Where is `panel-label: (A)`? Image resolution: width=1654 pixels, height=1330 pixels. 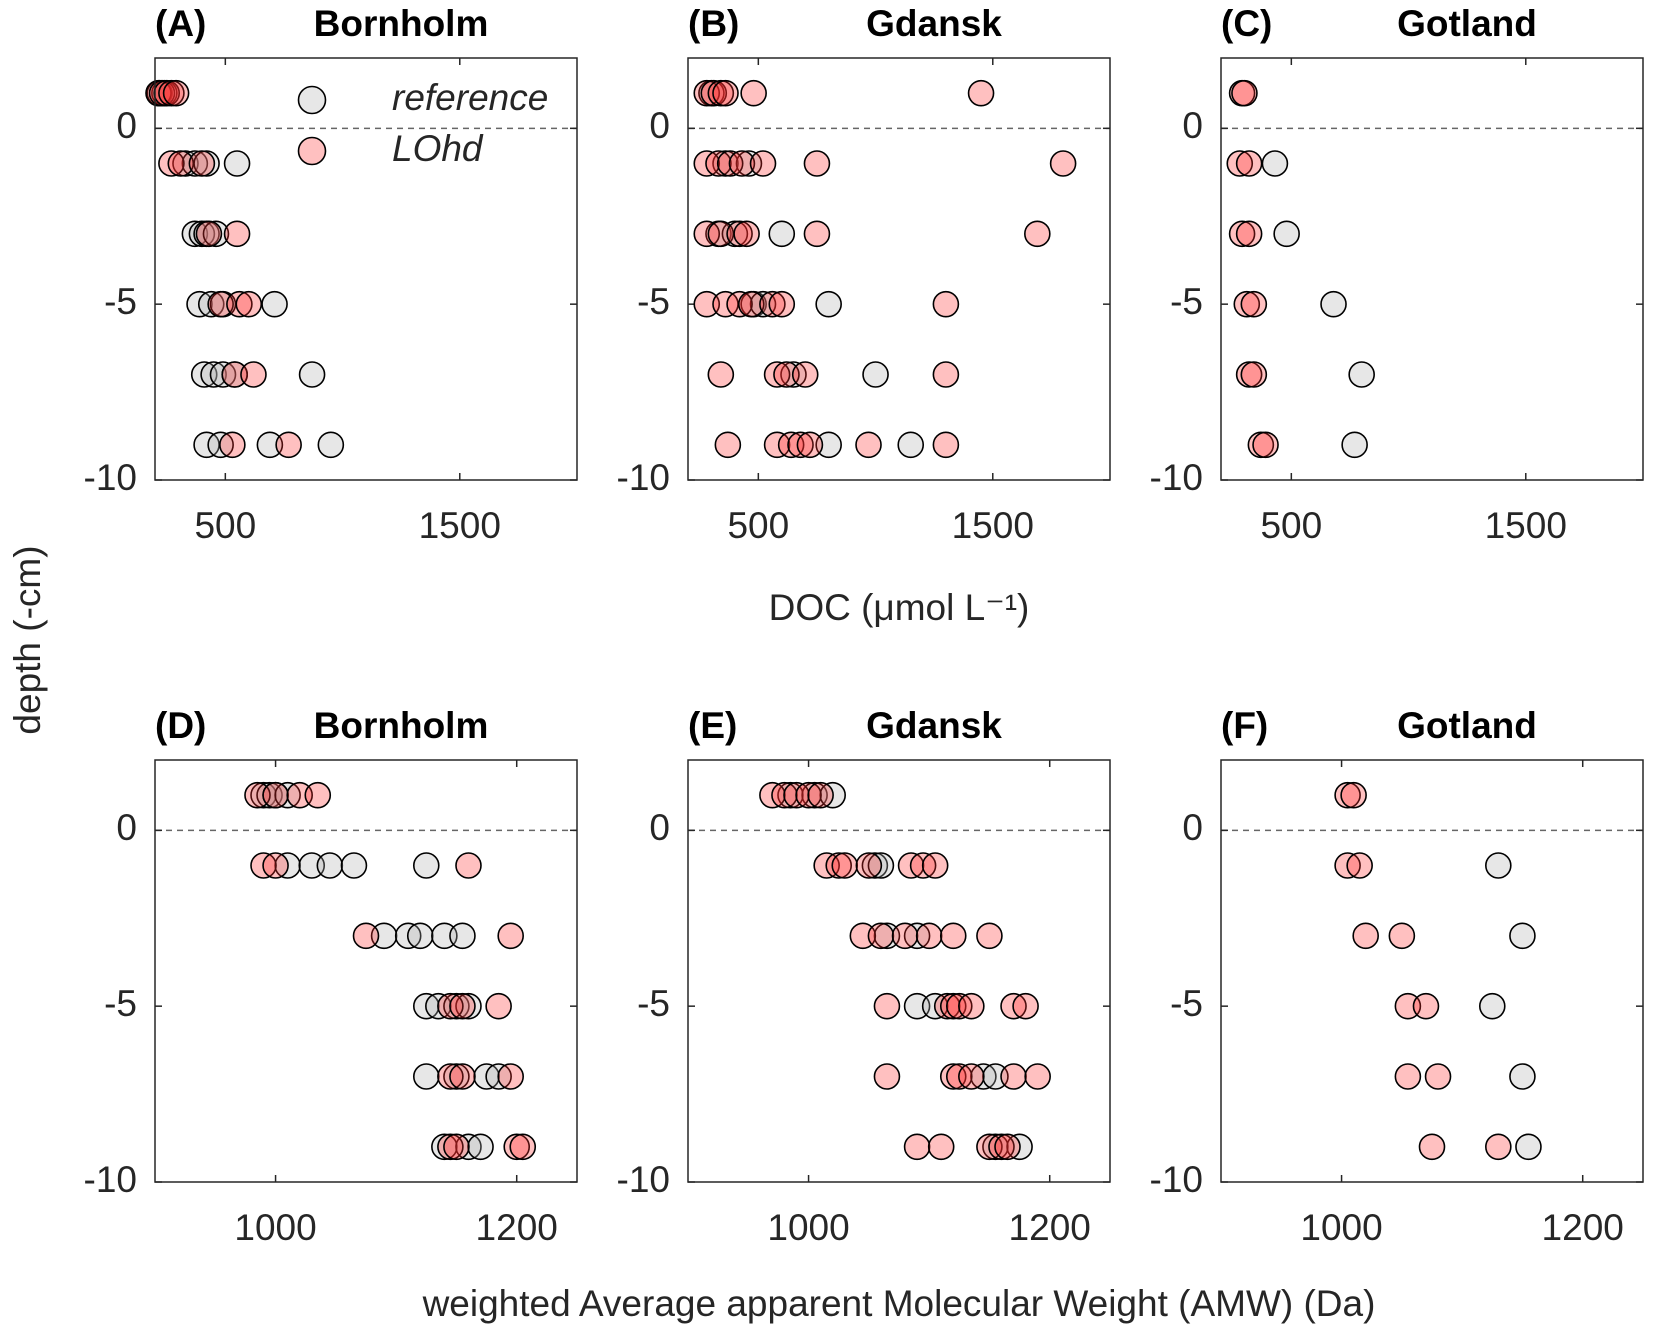 panel-label: (A) is located at coordinates (180, 23).